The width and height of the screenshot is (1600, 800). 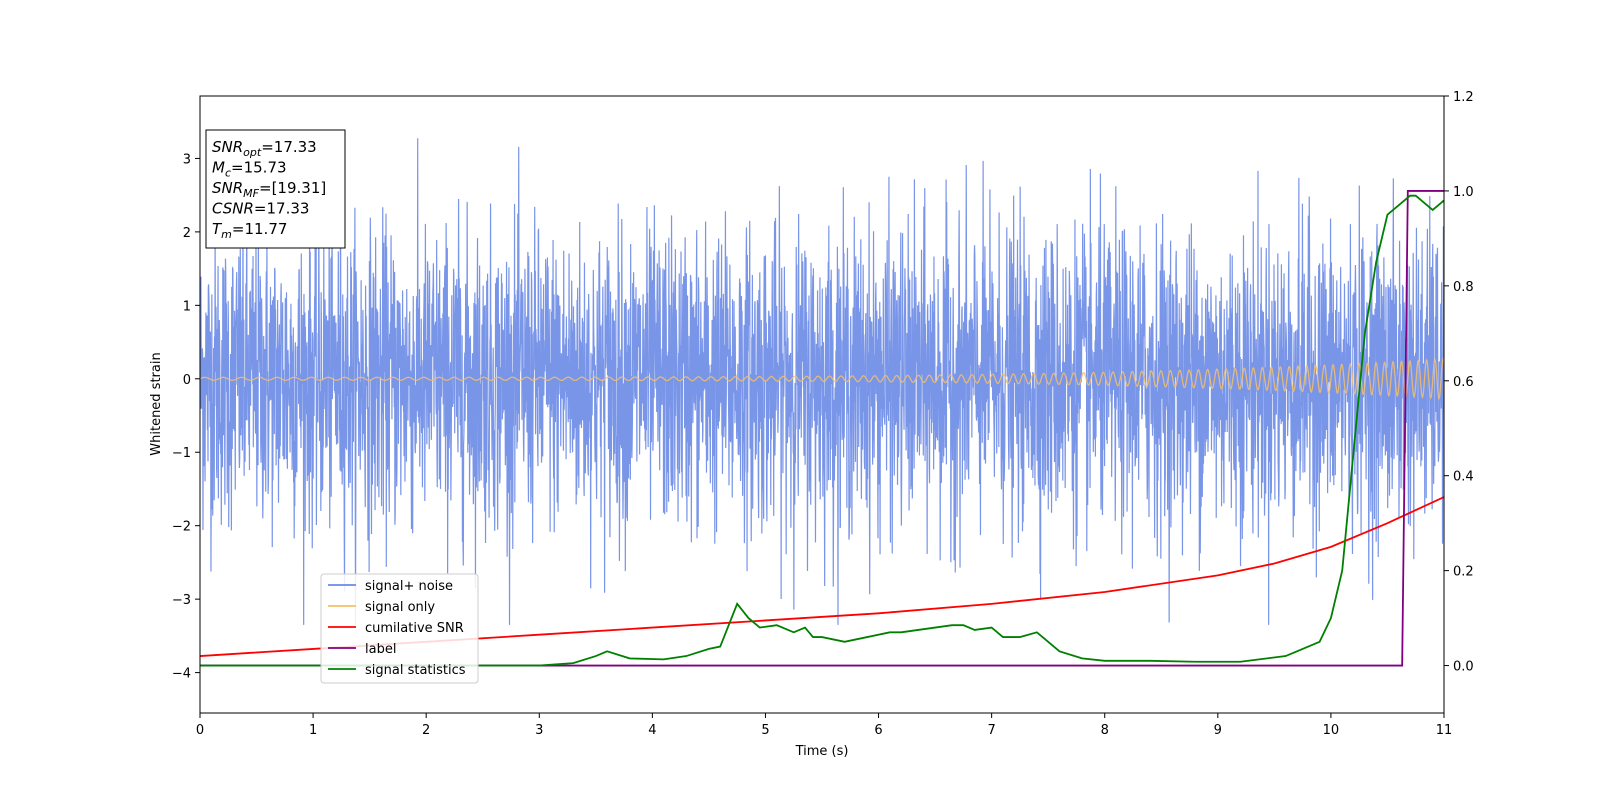 What do you see at coordinates (415, 670) in the screenshot?
I see `legend-label: signal statistics` at bounding box center [415, 670].